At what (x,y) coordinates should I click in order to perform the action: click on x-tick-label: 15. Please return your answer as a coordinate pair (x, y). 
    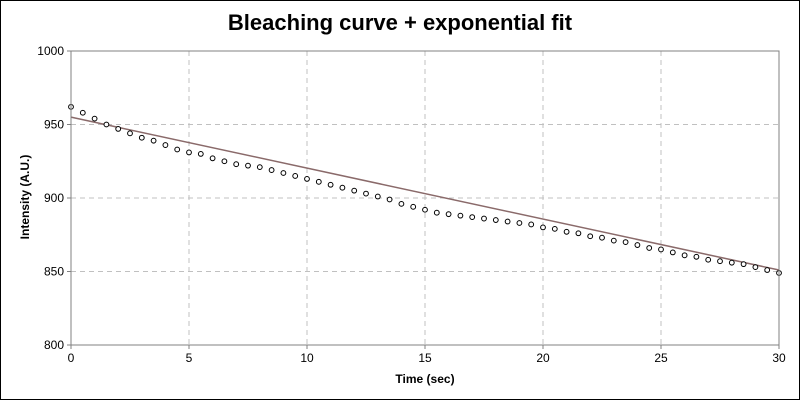
    Looking at the image, I should click on (425, 358).